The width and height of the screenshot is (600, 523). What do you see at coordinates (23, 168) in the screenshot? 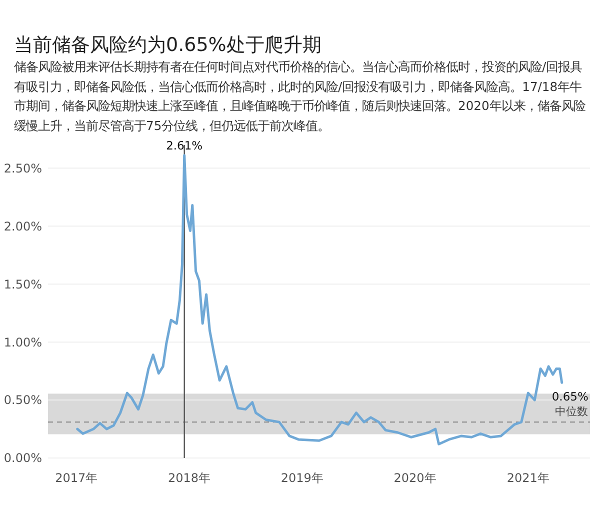
I see `y-tick-label: 2.50%` at bounding box center [23, 168].